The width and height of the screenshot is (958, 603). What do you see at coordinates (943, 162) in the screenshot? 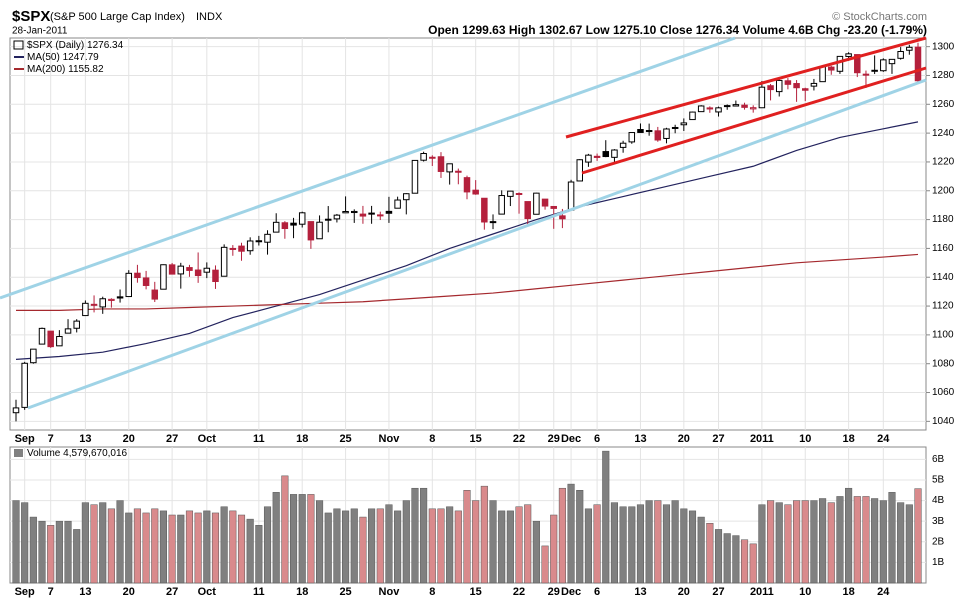
I see `y-tick-label: 1220` at bounding box center [943, 162].